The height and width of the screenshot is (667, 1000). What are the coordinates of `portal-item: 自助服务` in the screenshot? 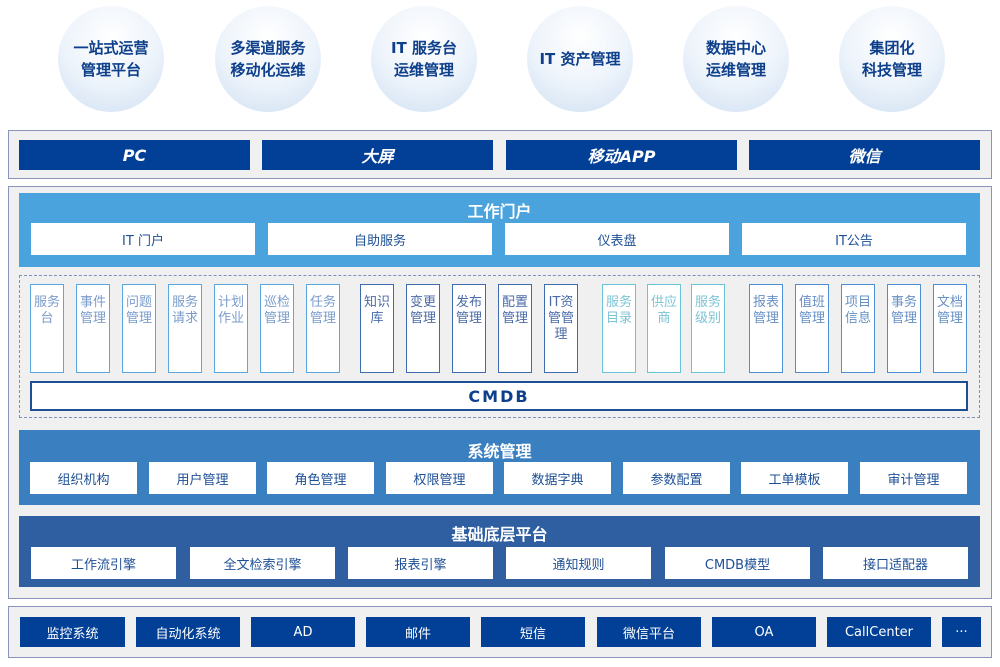 It's located at (380, 239).